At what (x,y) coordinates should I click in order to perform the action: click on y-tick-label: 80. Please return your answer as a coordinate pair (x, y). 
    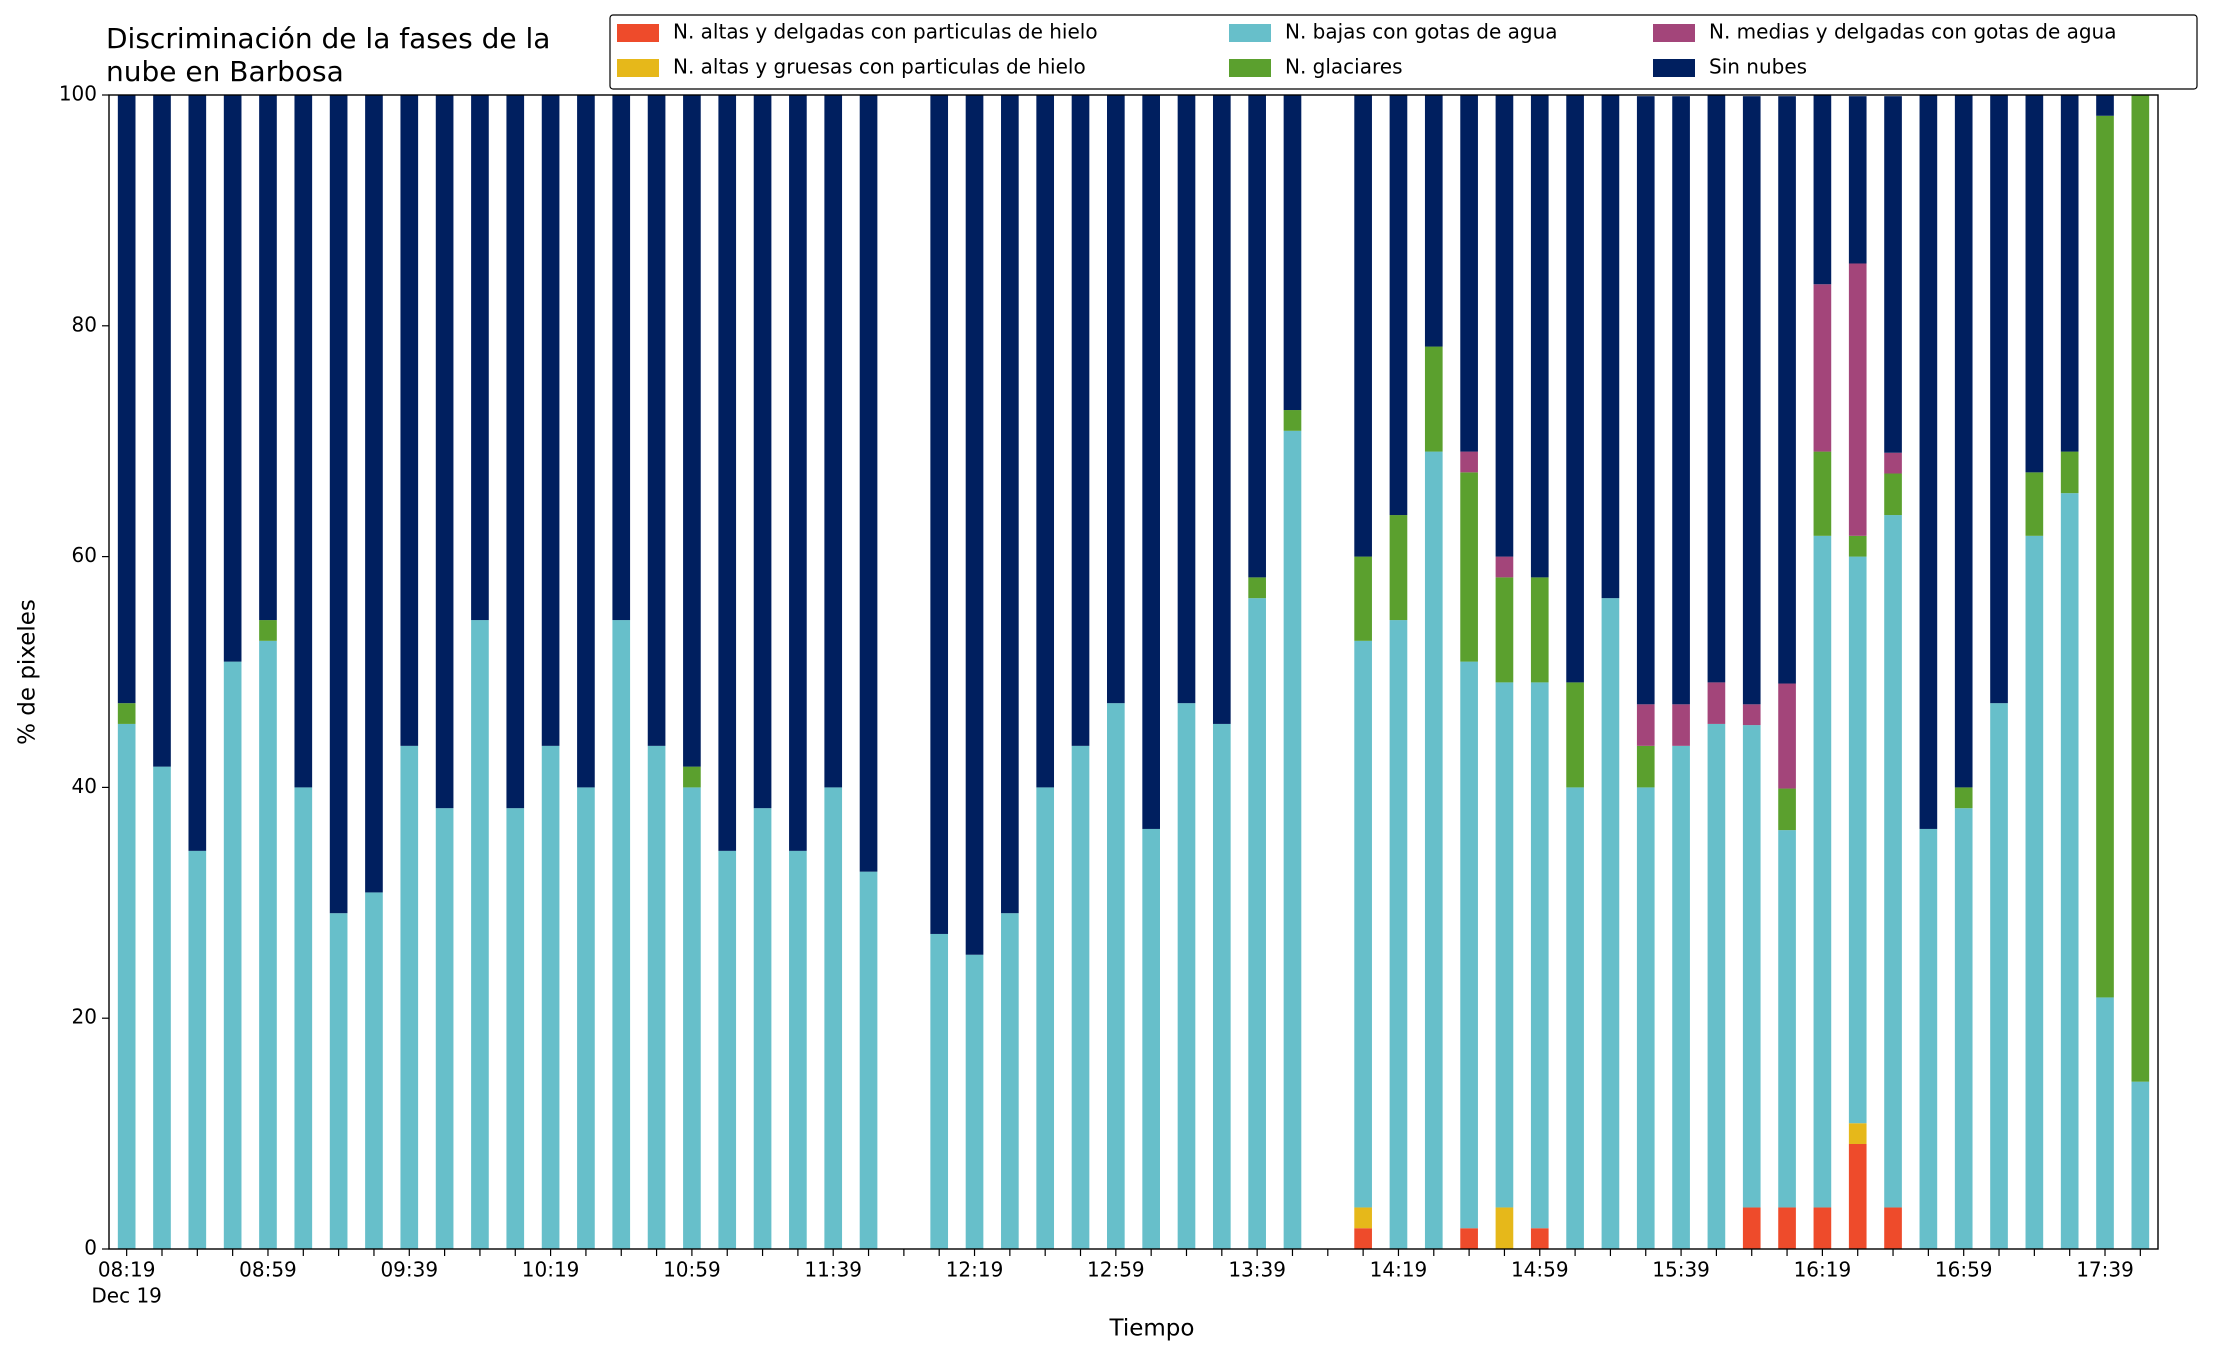
    Looking at the image, I should click on (84, 324).